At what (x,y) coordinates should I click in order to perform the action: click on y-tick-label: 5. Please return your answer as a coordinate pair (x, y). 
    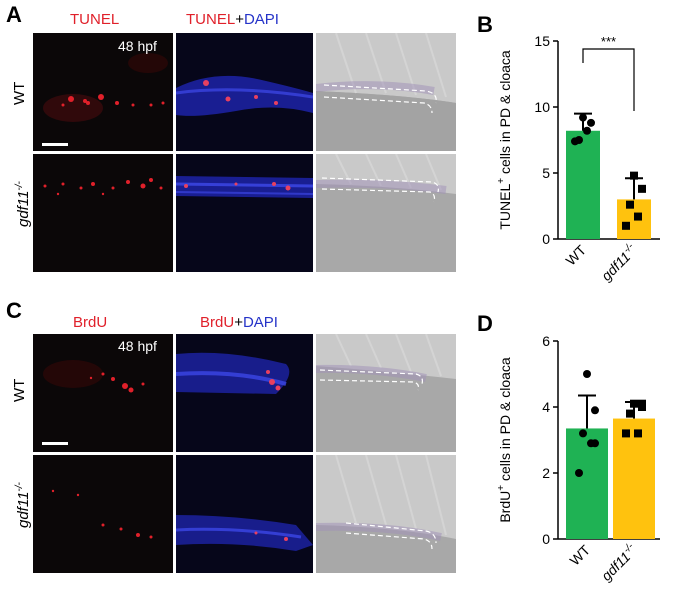
    Looking at the image, I should click on (546, 173).